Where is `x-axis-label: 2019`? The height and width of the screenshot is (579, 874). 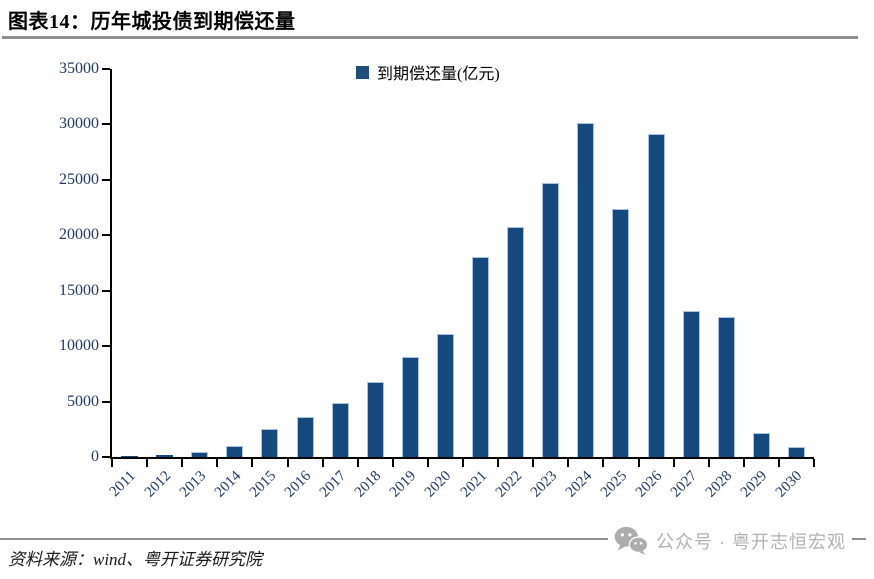
x-axis-label: 2019 is located at coordinates (403, 484).